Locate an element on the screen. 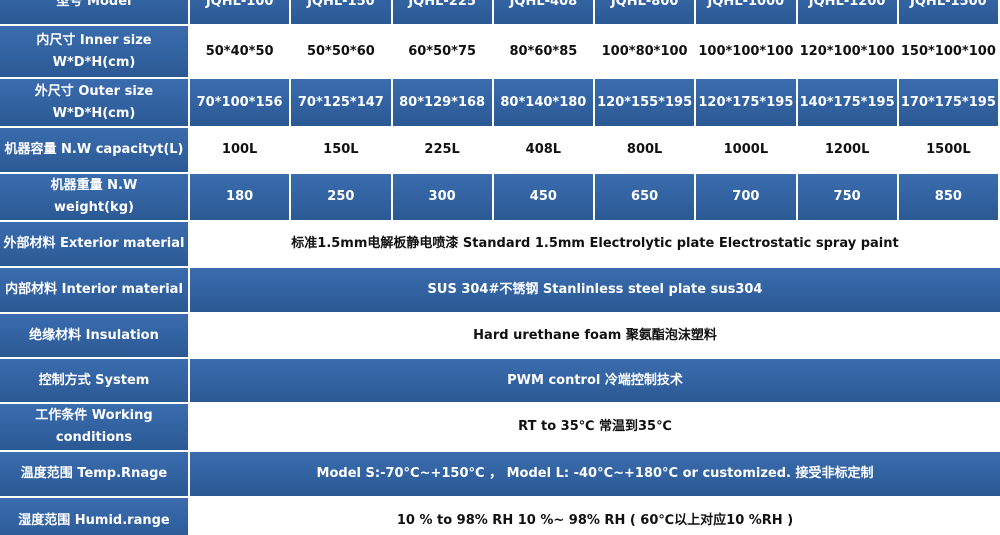 The width and height of the screenshot is (1000, 535). data-cell: 850 is located at coordinates (948, 197).